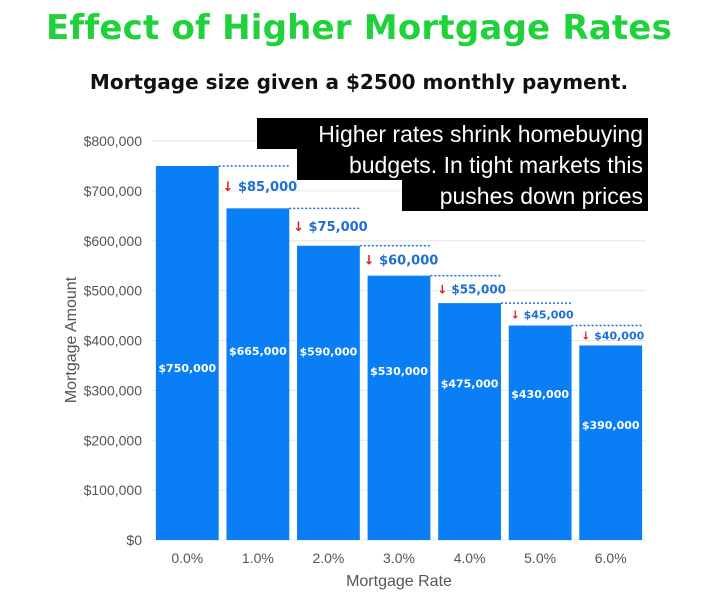 The image size is (718, 616). I want to click on callout-line-1-bg, so click(452, 133).